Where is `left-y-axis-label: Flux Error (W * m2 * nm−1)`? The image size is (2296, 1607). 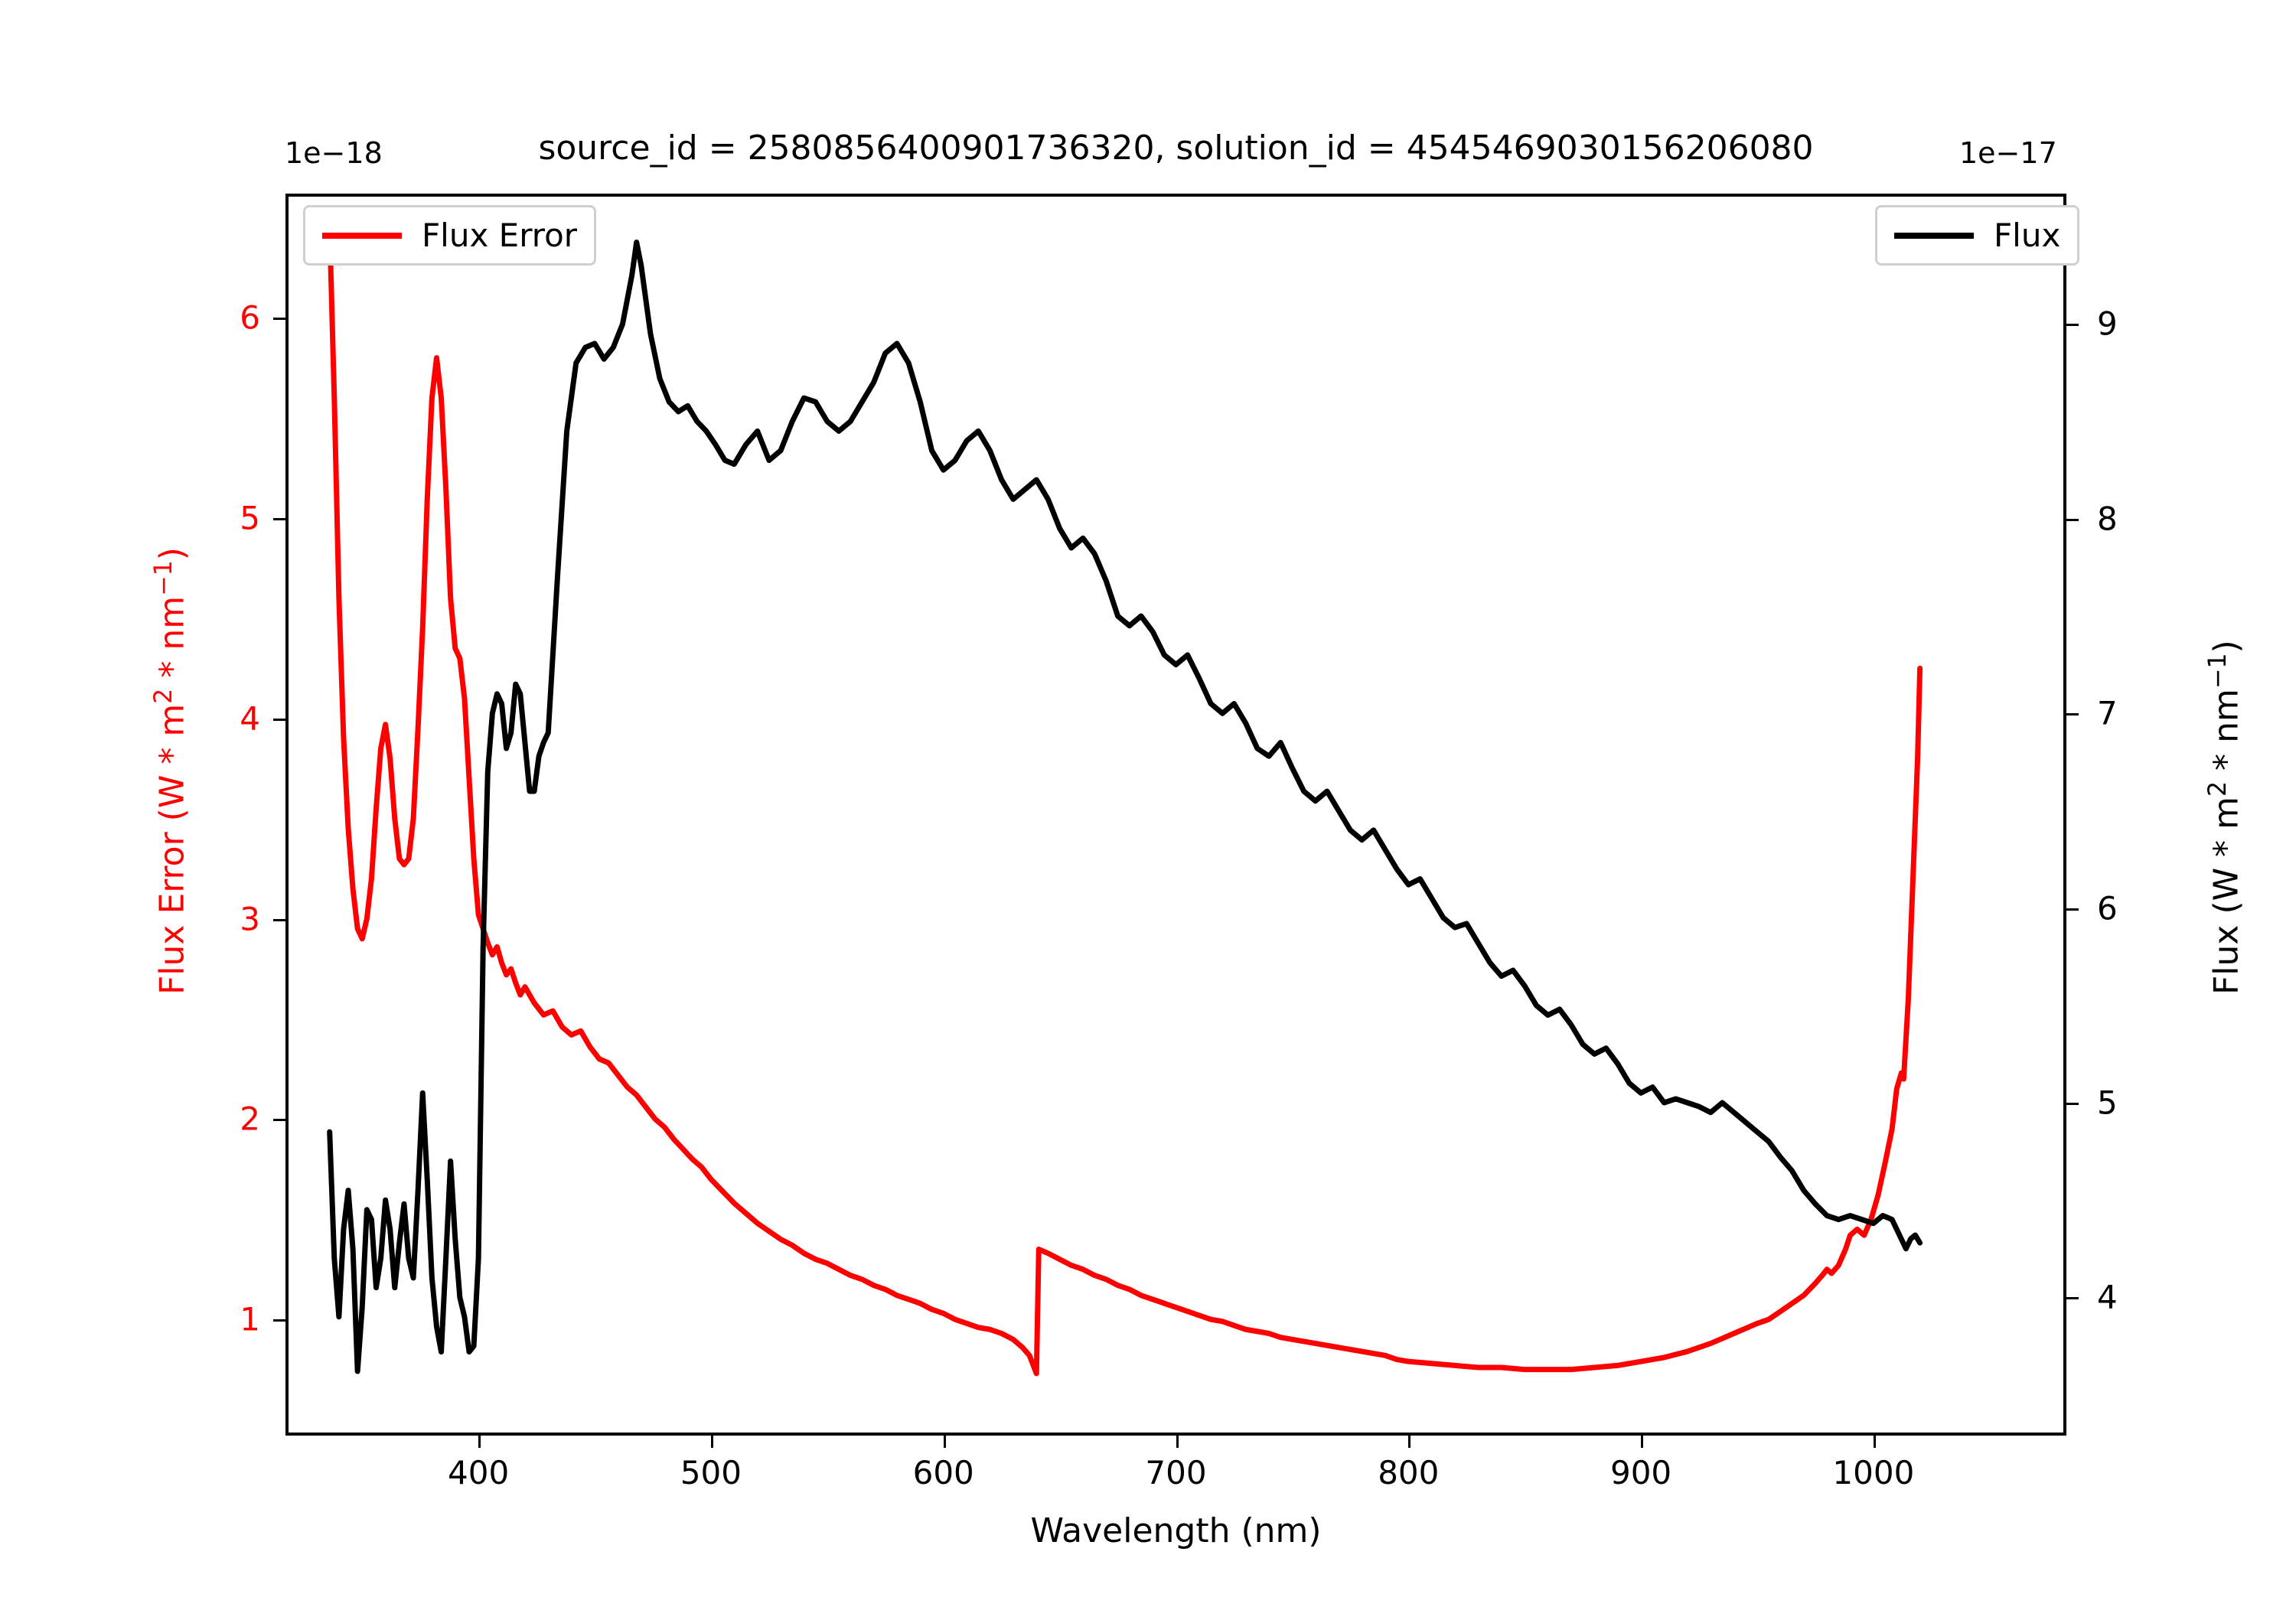
left-y-axis-label: Flux Error (W * m2 * nm−1) is located at coordinates (171, 771).